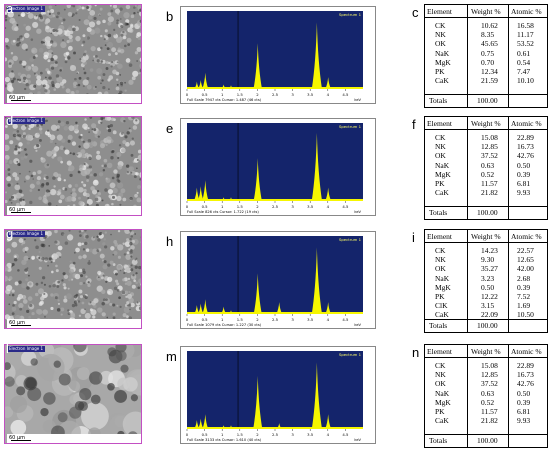 This screenshot has width=550, height=454. What do you see at coordinates (440, 25) in the screenshot?
I see `table-cell: CK` at bounding box center [440, 25].